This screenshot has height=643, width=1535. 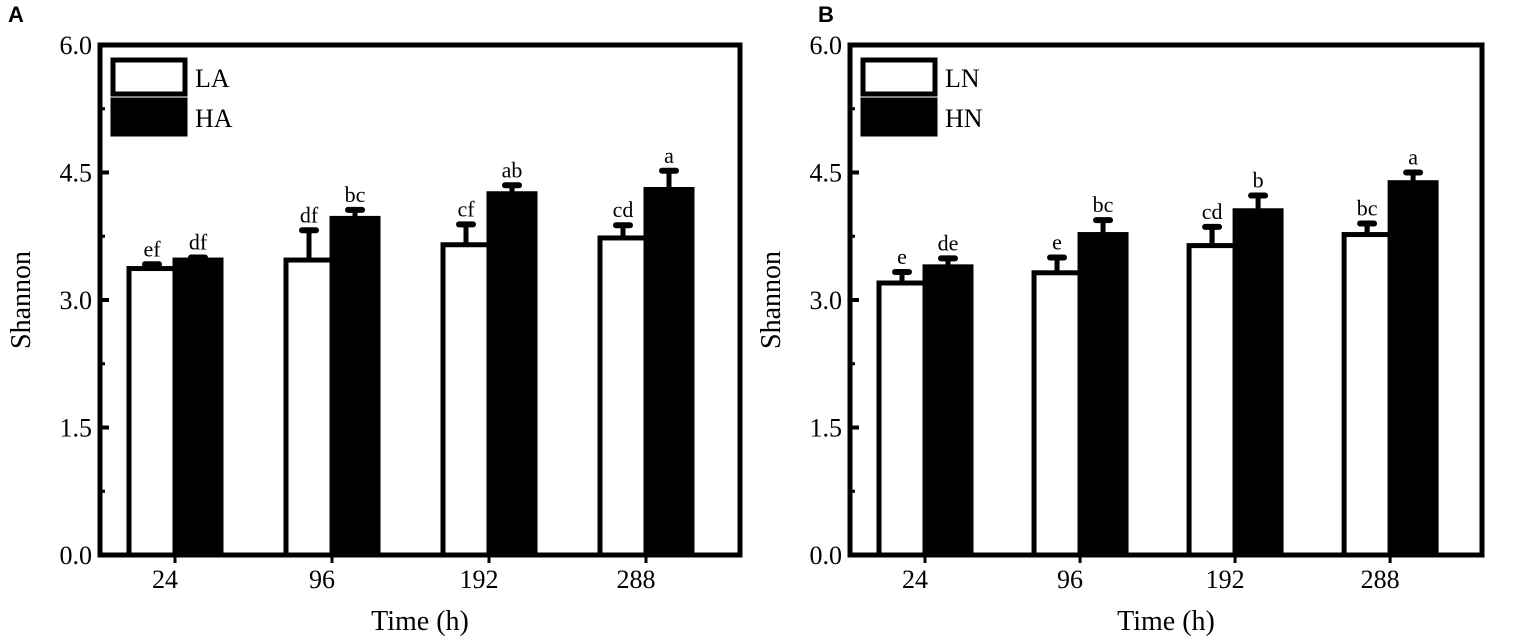 What do you see at coordinates (152, 248) in the screenshot?
I see `significance-label: ef` at bounding box center [152, 248].